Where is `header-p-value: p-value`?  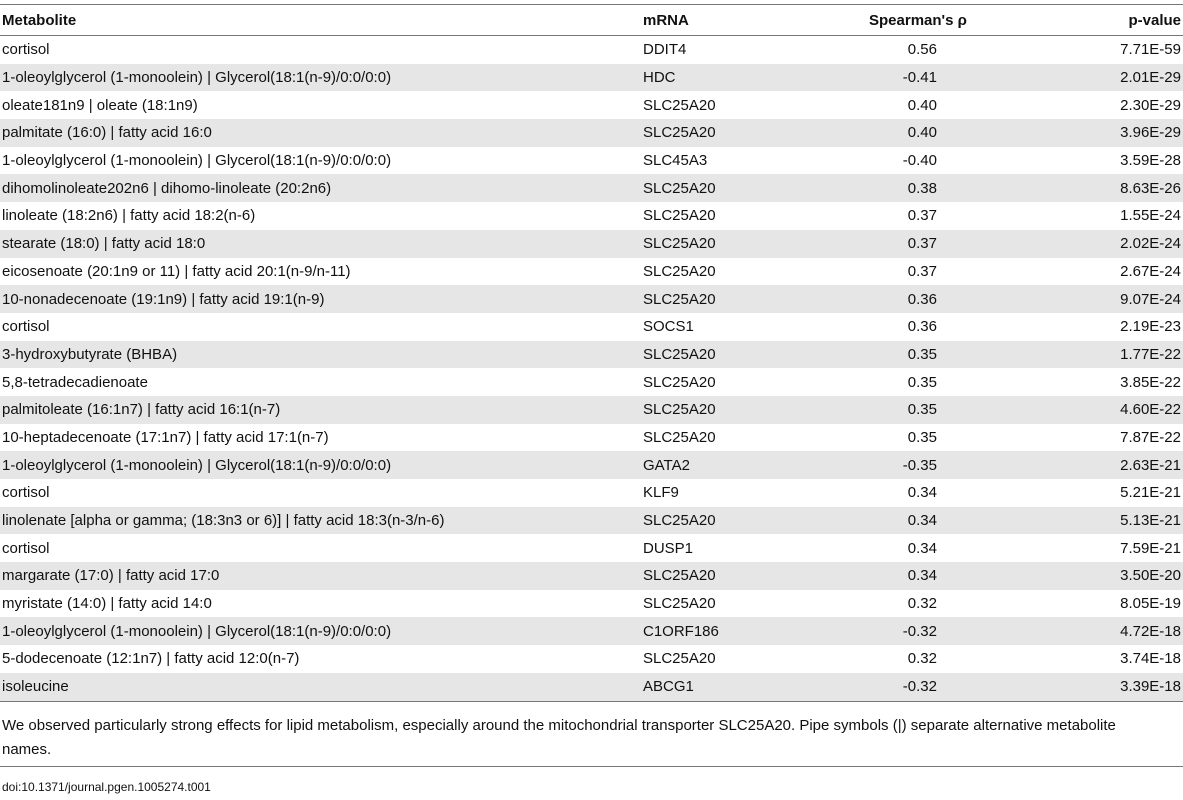 header-p-value: p-value is located at coordinates (1123, 20).